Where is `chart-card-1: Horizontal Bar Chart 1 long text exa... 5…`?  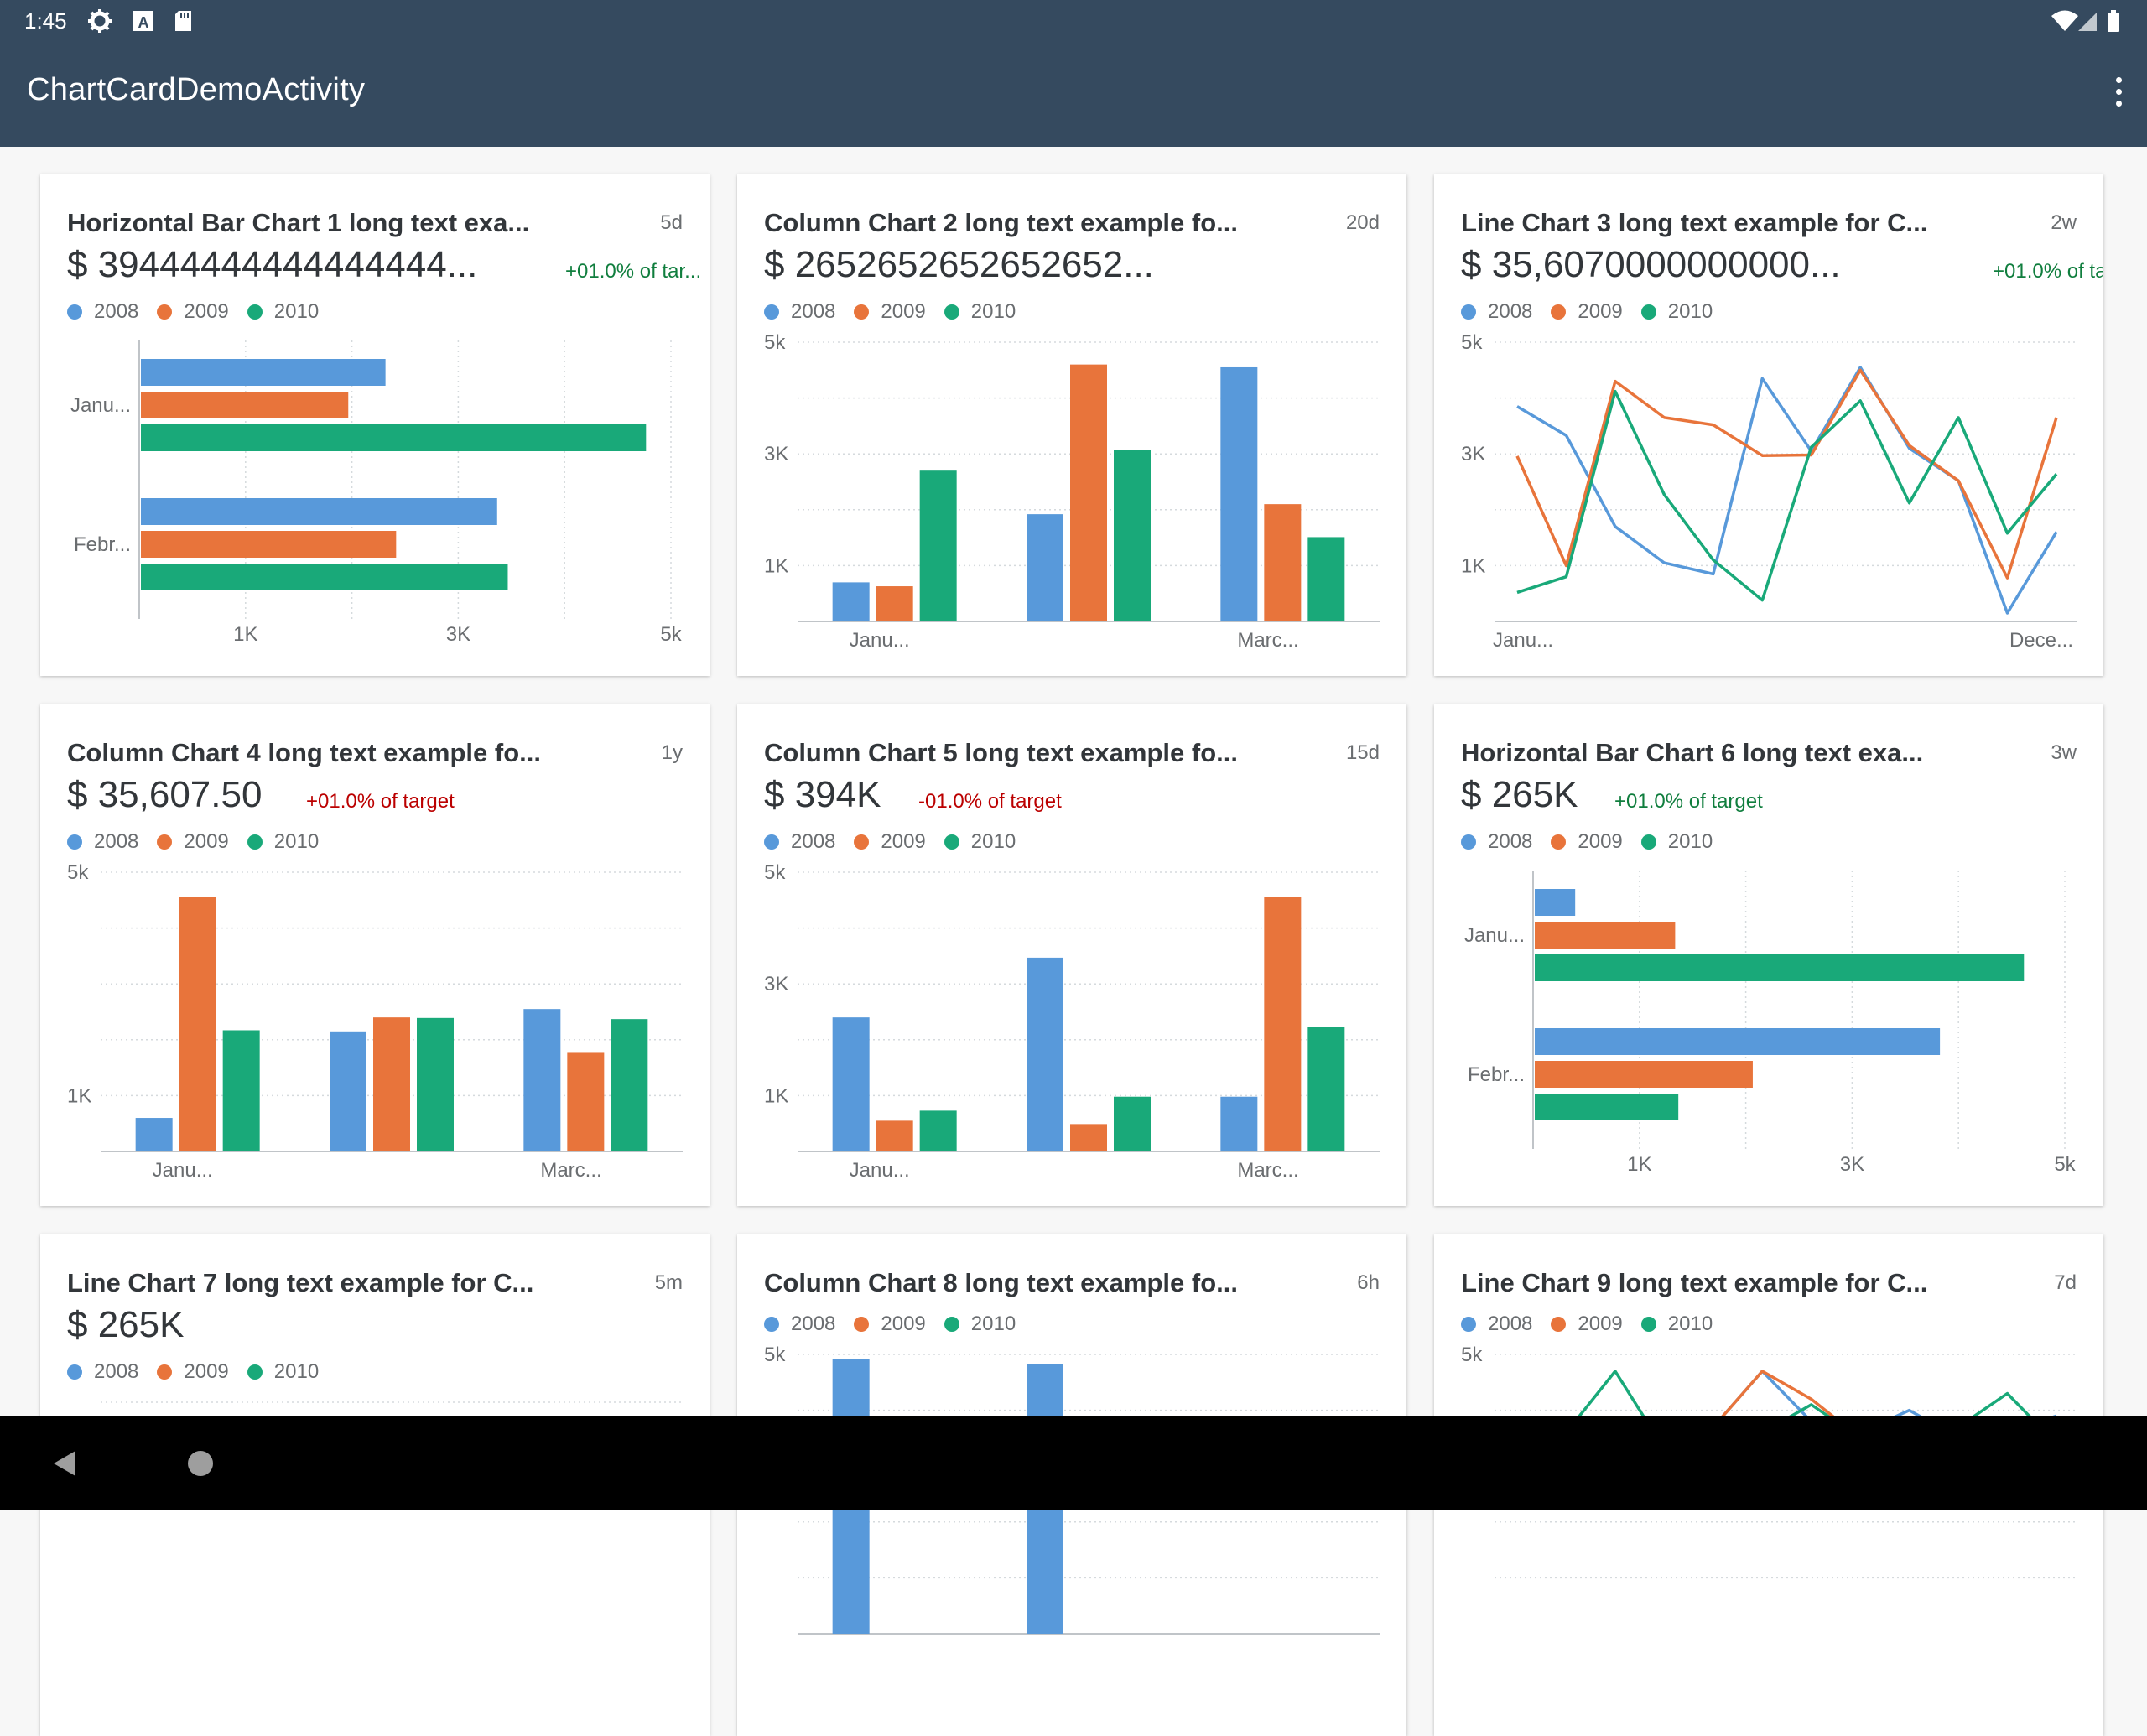
chart-card-1: Horizontal Bar Chart 1 long text exa... 5… is located at coordinates (375, 425).